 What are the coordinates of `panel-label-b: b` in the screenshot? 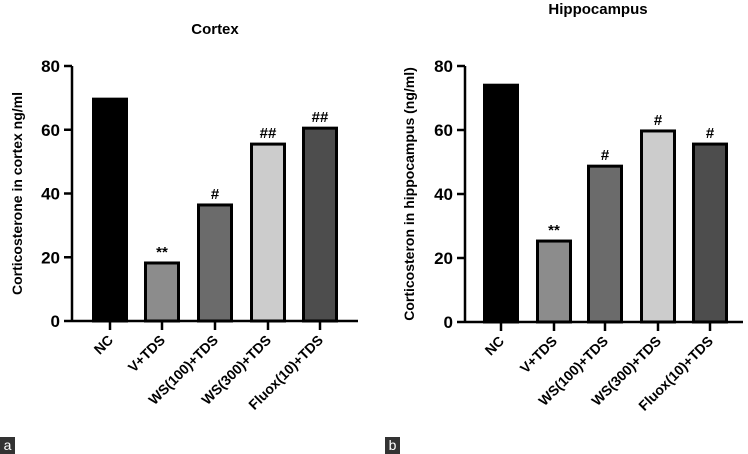 It's located at (392, 445).